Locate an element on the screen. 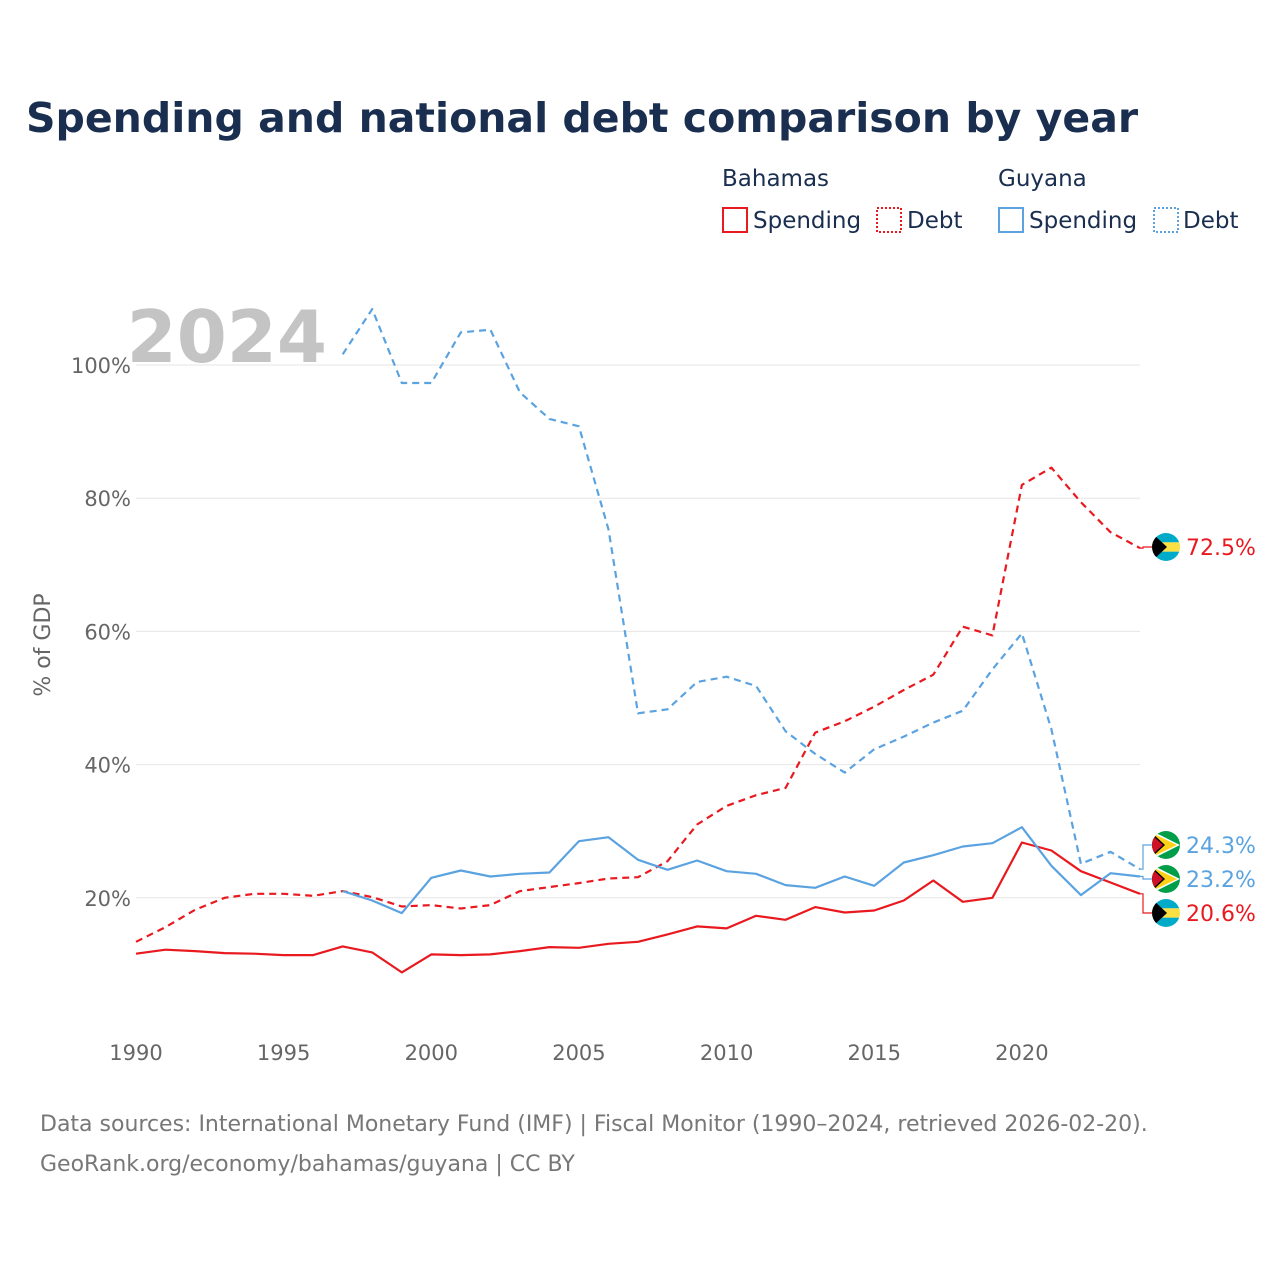 The width and height of the screenshot is (1280, 1280). x-tick-label: 2020 is located at coordinates (1021, 1053).